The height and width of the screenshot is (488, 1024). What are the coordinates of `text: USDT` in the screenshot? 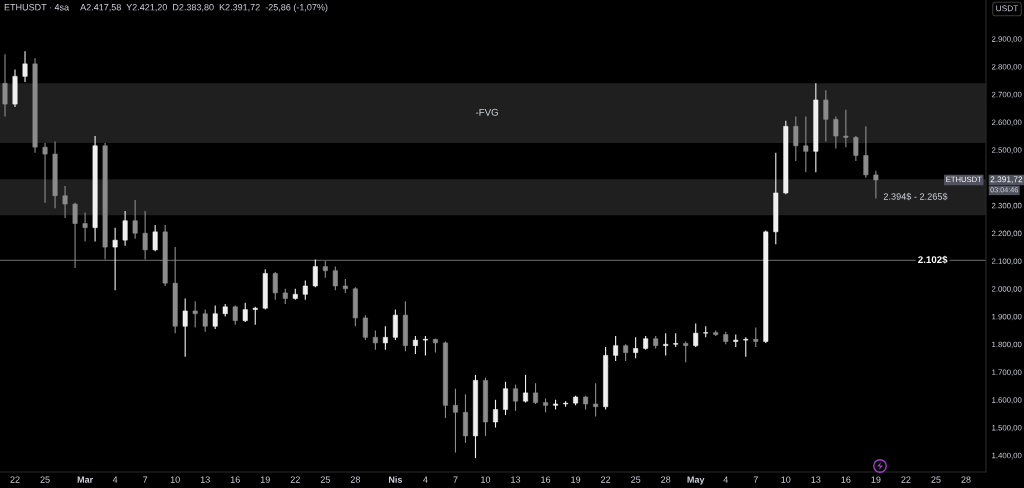 It's located at (1007, 8).